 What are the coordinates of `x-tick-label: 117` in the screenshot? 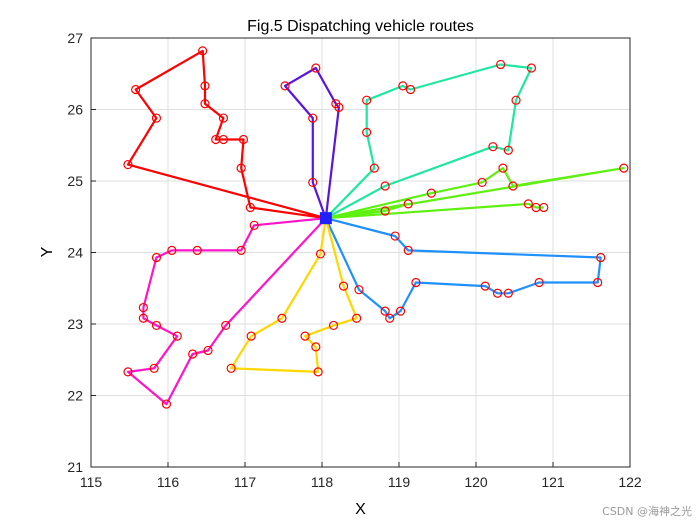 It's located at (245, 482).